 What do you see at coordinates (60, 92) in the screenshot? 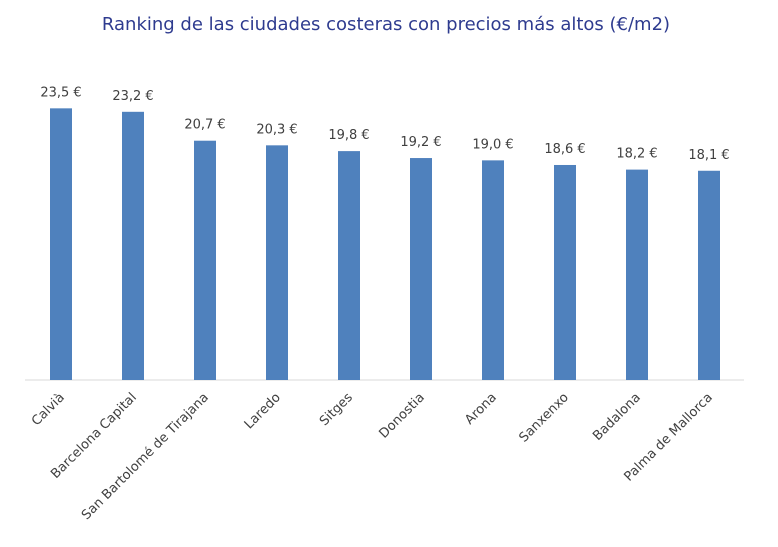
I see `value-label: 23,5 €` at bounding box center [60, 92].